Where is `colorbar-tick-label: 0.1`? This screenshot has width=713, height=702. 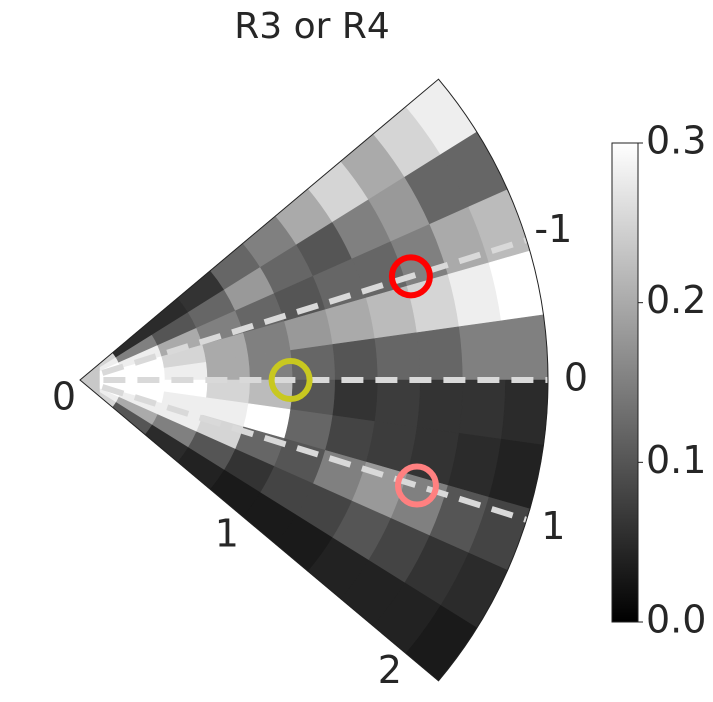
colorbar-tick-label: 0.1 is located at coordinates (676, 460).